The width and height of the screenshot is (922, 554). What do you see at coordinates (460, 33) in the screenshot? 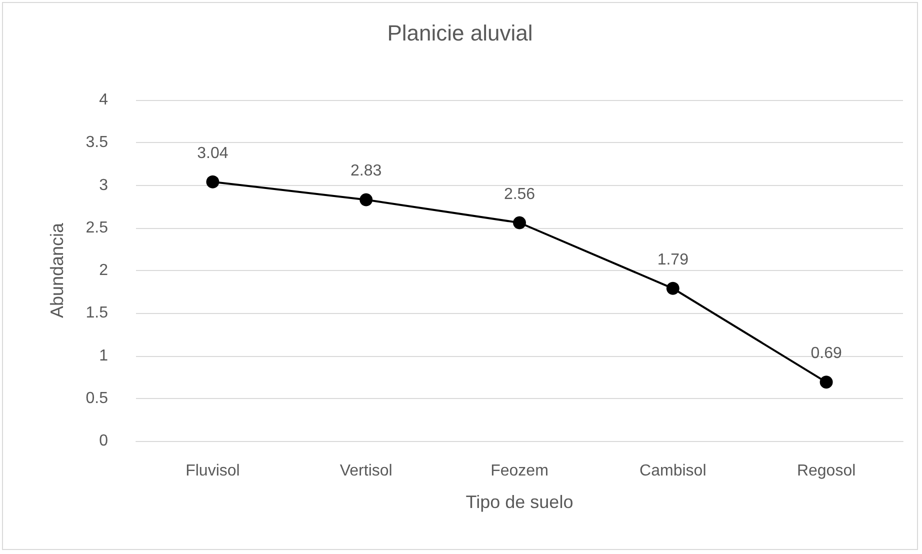
I see `chart-title: Planicie aluvial` at bounding box center [460, 33].